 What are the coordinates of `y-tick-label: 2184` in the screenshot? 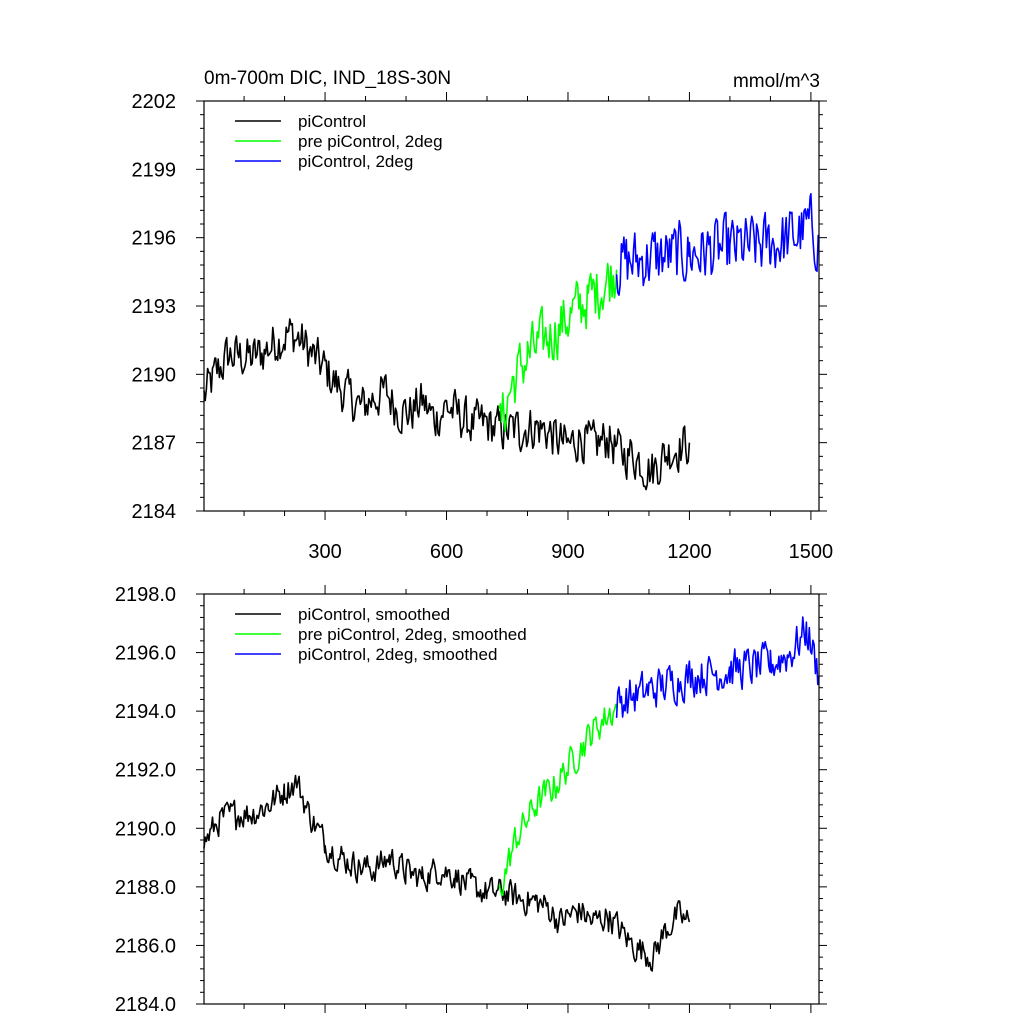 It's located at (154, 512).